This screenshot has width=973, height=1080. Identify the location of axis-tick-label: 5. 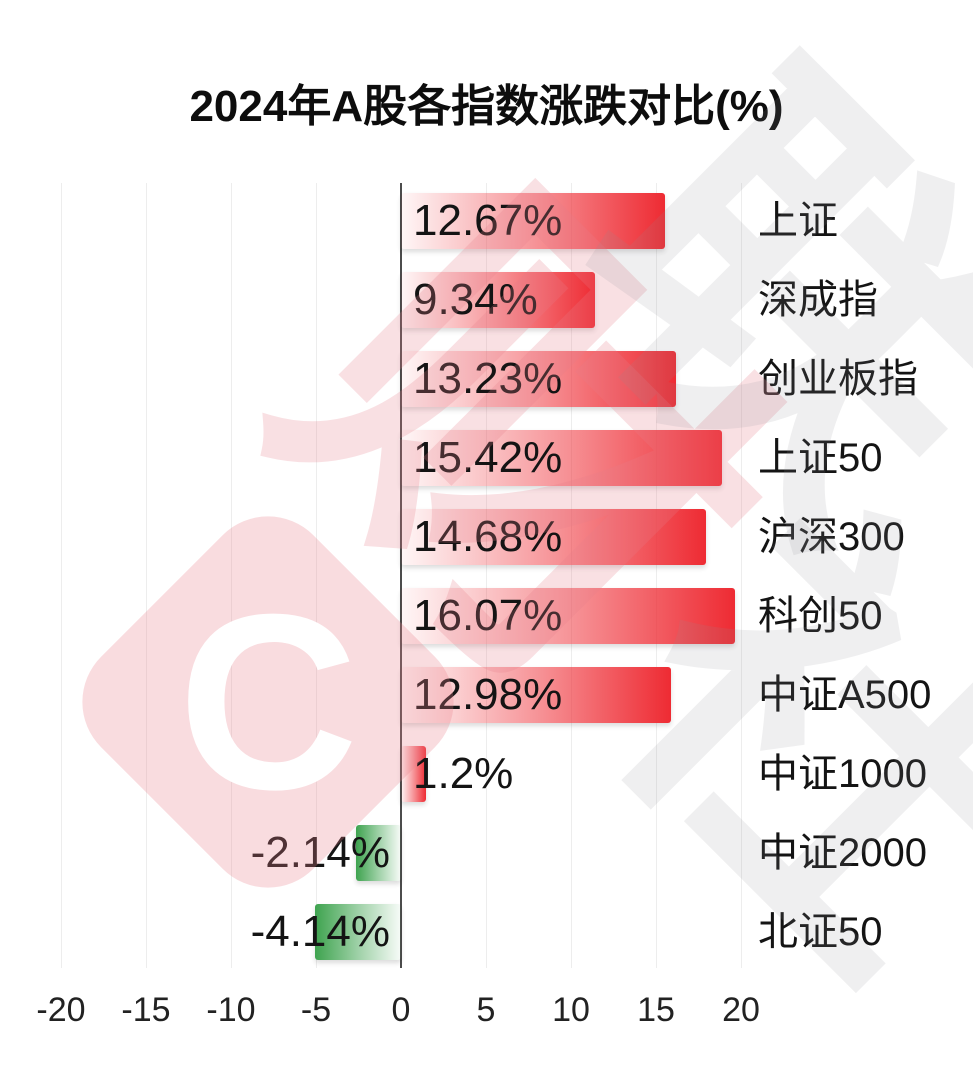
(486, 1010).